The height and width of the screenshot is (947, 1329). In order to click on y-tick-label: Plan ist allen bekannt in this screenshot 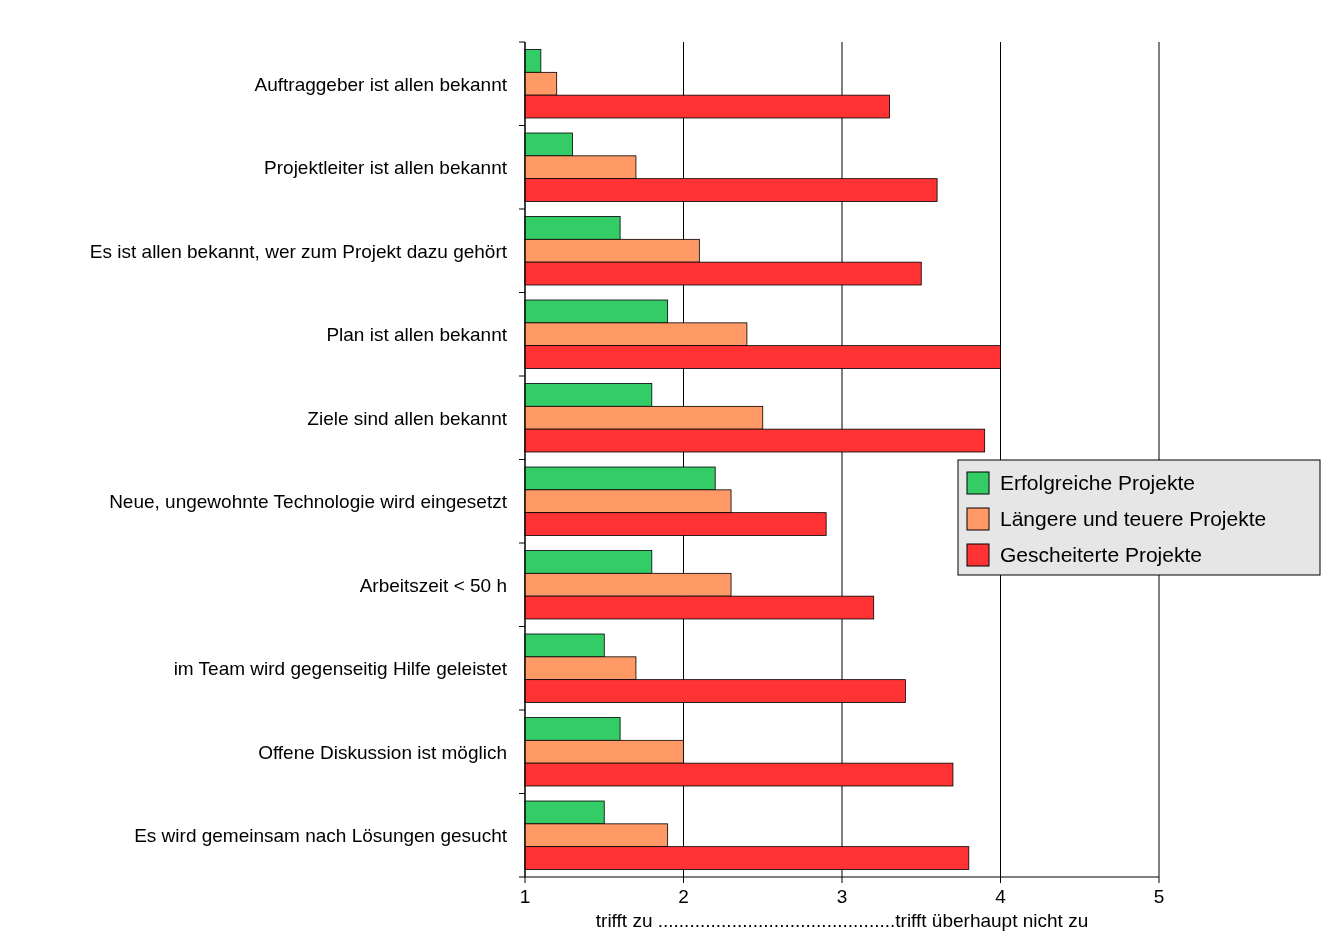, I will do `click(417, 335)`.